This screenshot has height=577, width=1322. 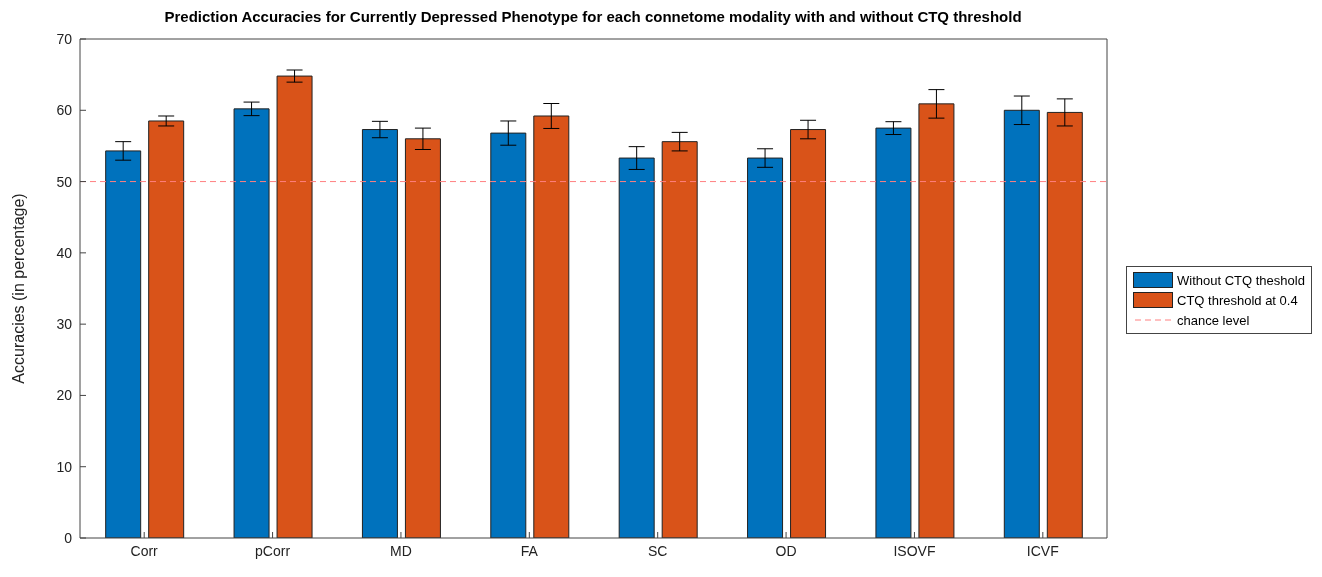 What do you see at coordinates (64, 38) in the screenshot?
I see `y-tick-label: 70` at bounding box center [64, 38].